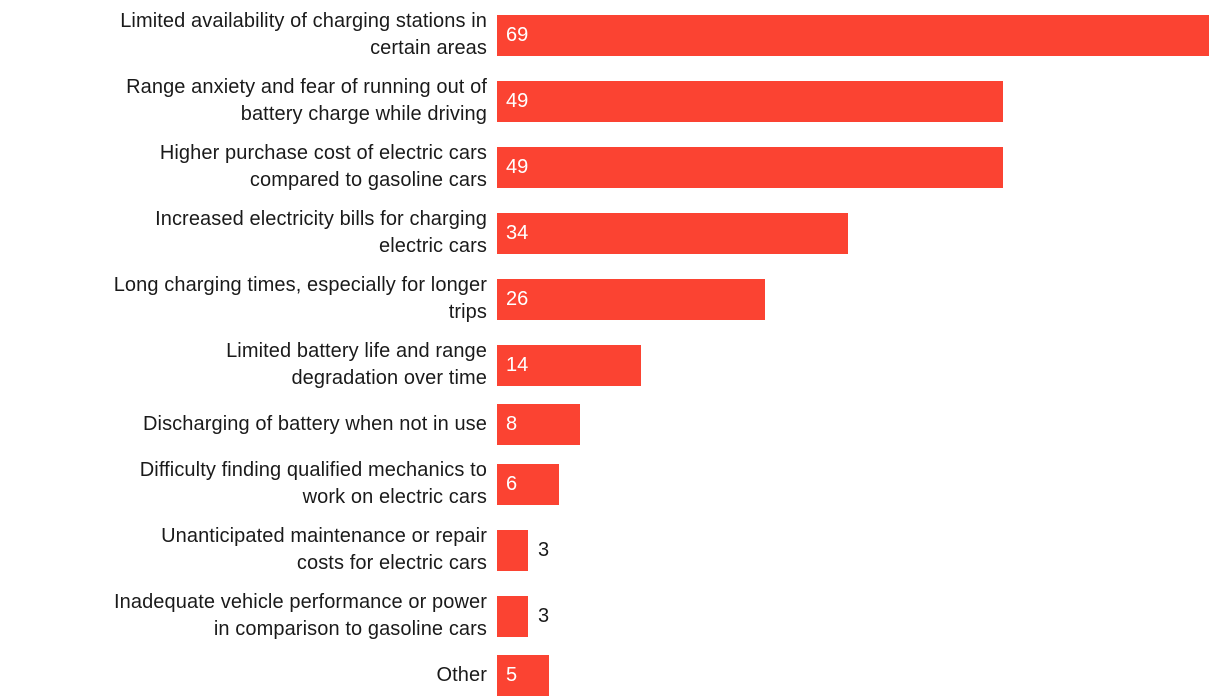 The image size is (1220, 700). What do you see at coordinates (538, 424) in the screenshot?
I see `bar: 8` at bounding box center [538, 424].